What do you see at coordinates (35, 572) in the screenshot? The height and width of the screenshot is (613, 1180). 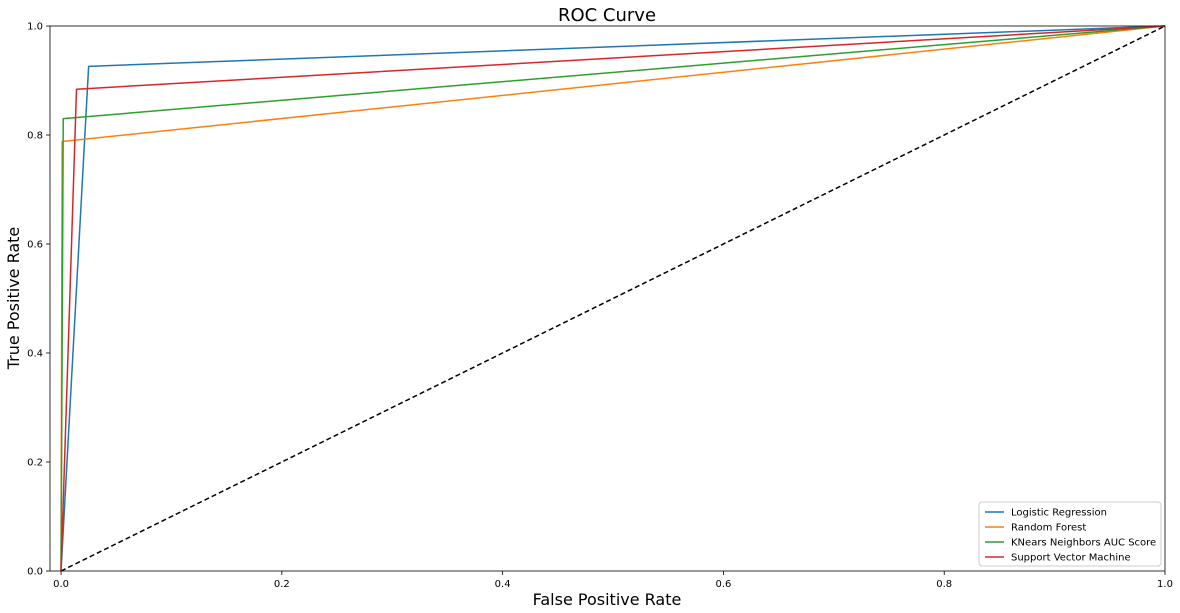 I see `y-tick-label: 0.0` at bounding box center [35, 572].